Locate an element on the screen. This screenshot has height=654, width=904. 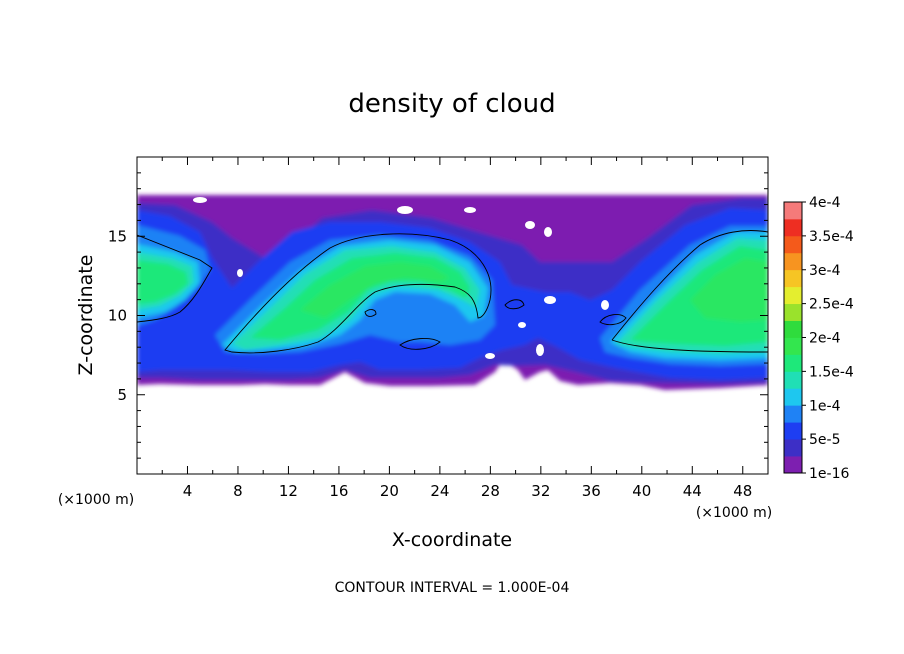
colorbar-label: 2e-4 is located at coordinates (825, 339).